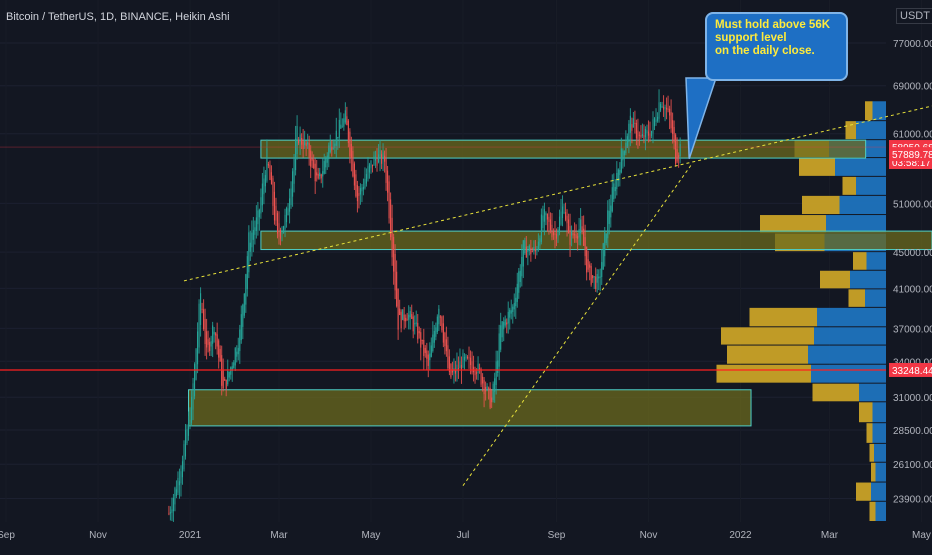 The width and height of the screenshot is (932, 555). What do you see at coordinates (921, 535) in the screenshot?
I see `x-tick-label: May` at bounding box center [921, 535].